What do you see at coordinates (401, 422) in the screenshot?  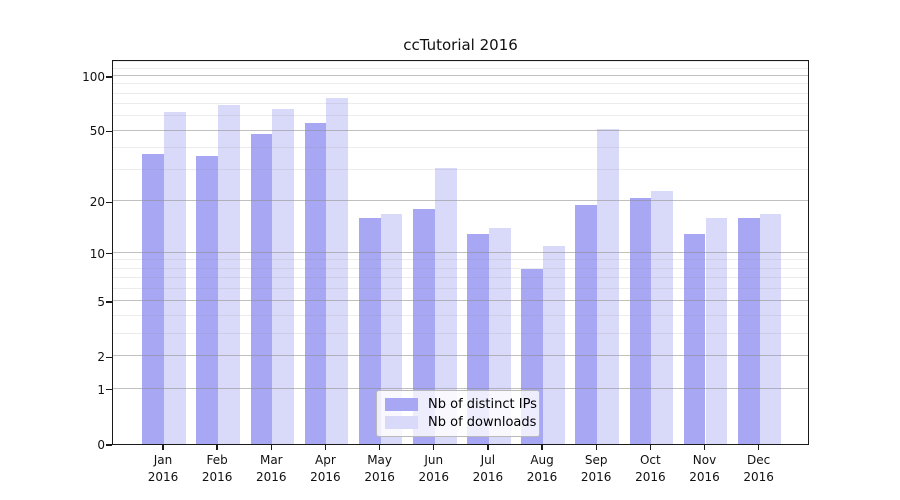 I see `legend-swatch-downloads` at bounding box center [401, 422].